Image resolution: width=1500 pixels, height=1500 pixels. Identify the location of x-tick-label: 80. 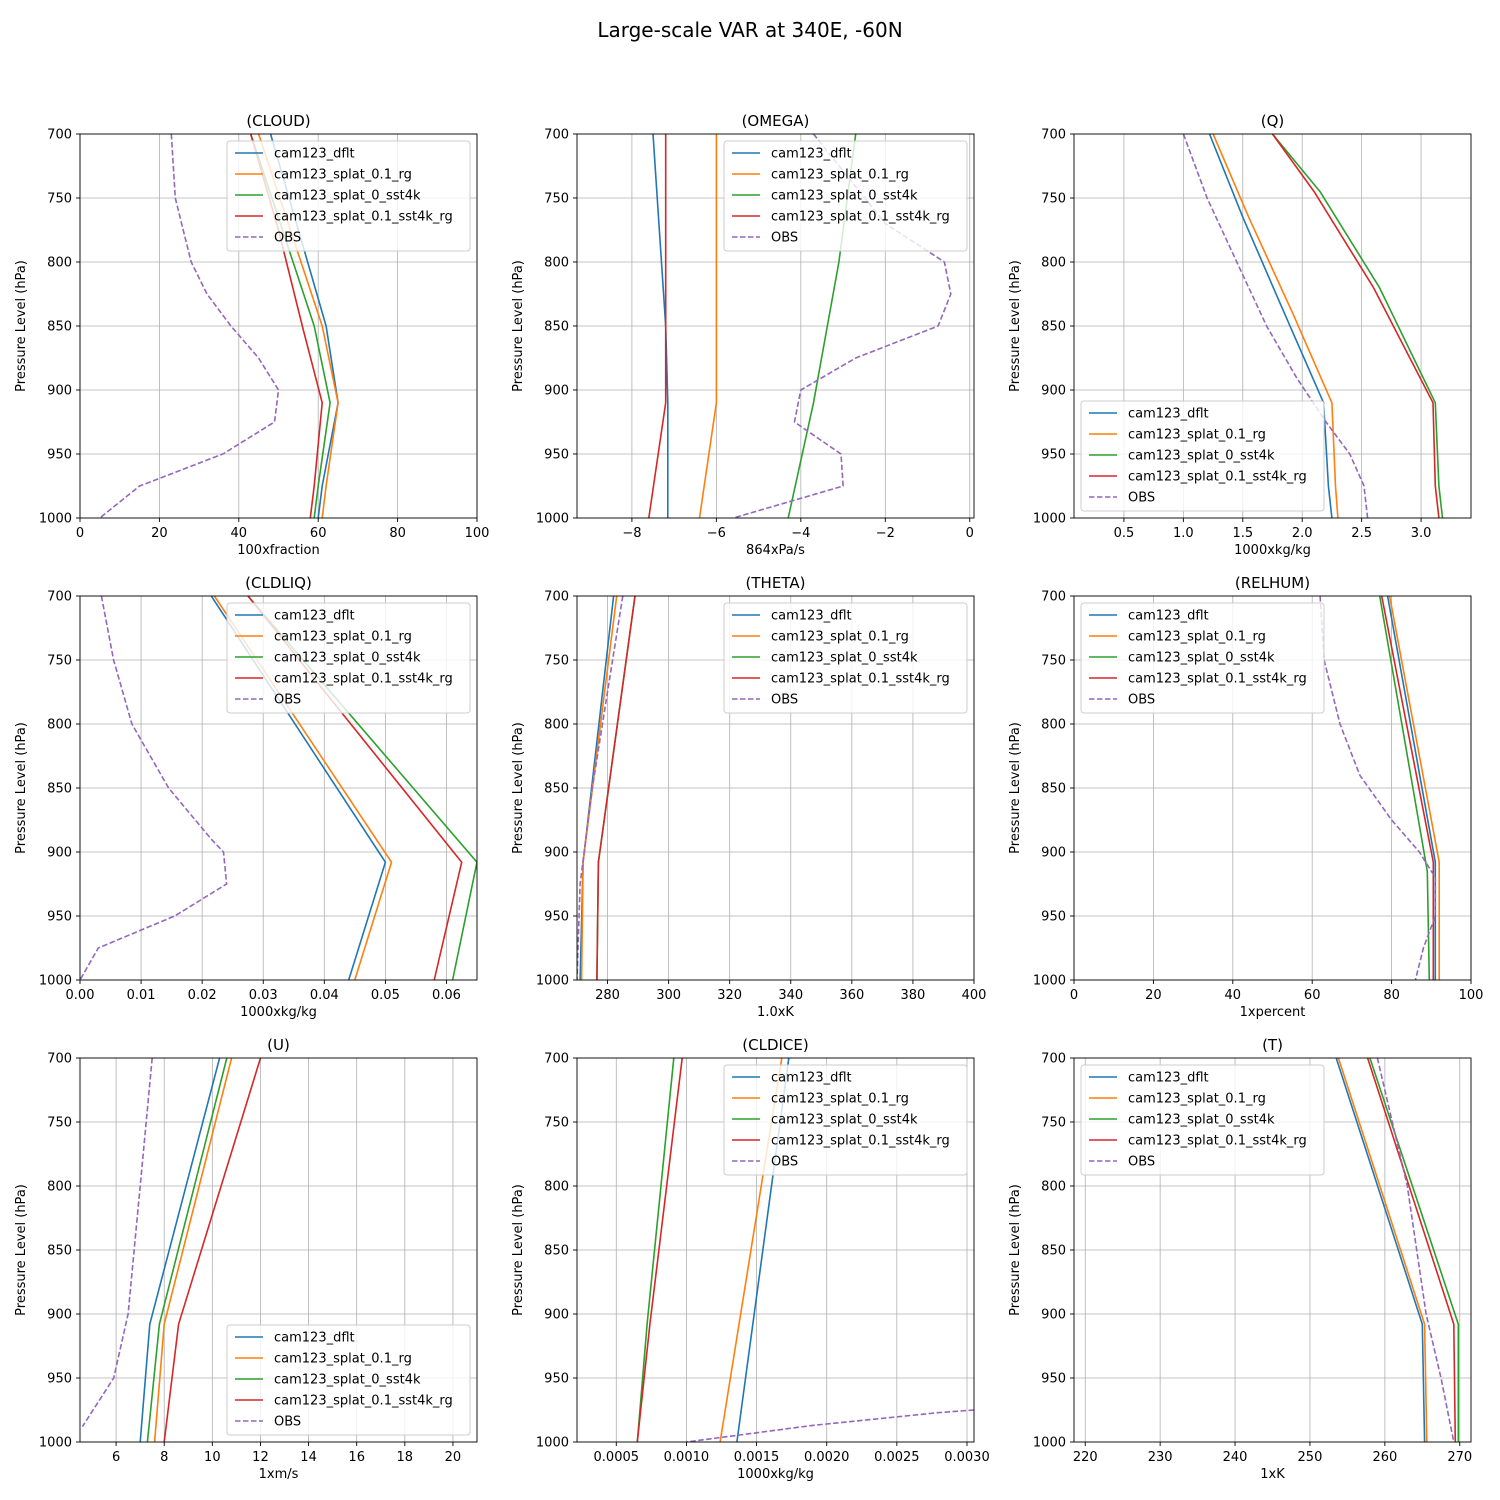
(397, 533).